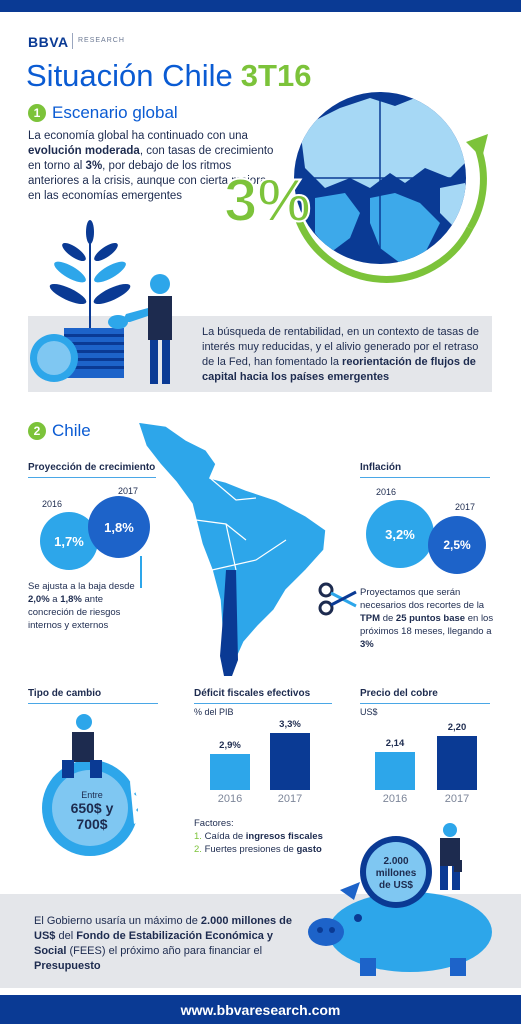 The width and height of the screenshot is (521, 1024). What do you see at coordinates (48, 42) in the screenshot?
I see `bbva-logo: BBVA` at bounding box center [48, 42].